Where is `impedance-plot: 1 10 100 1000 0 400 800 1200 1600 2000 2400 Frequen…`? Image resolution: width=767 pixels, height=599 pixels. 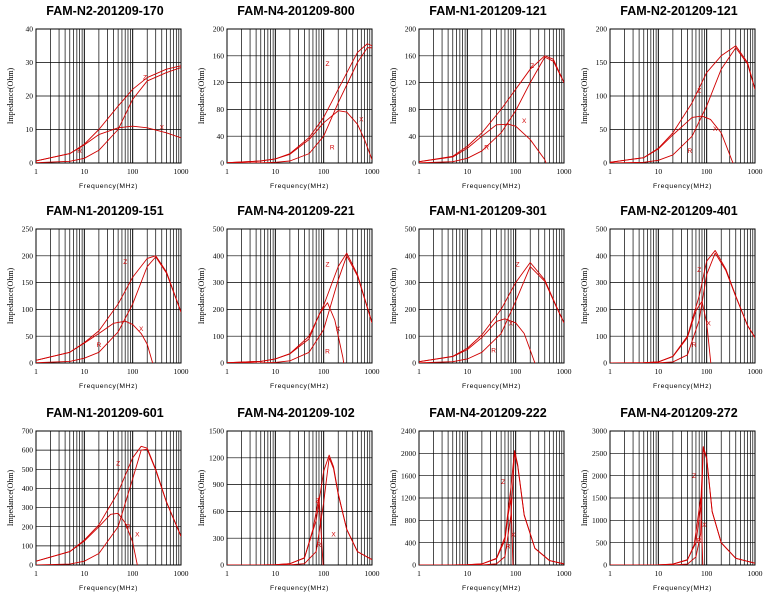
impedance-plot: 1 10 100 1000 0 400 800 1200 1600 2000 2400 Frequen… is located at coordinates (480, 509).